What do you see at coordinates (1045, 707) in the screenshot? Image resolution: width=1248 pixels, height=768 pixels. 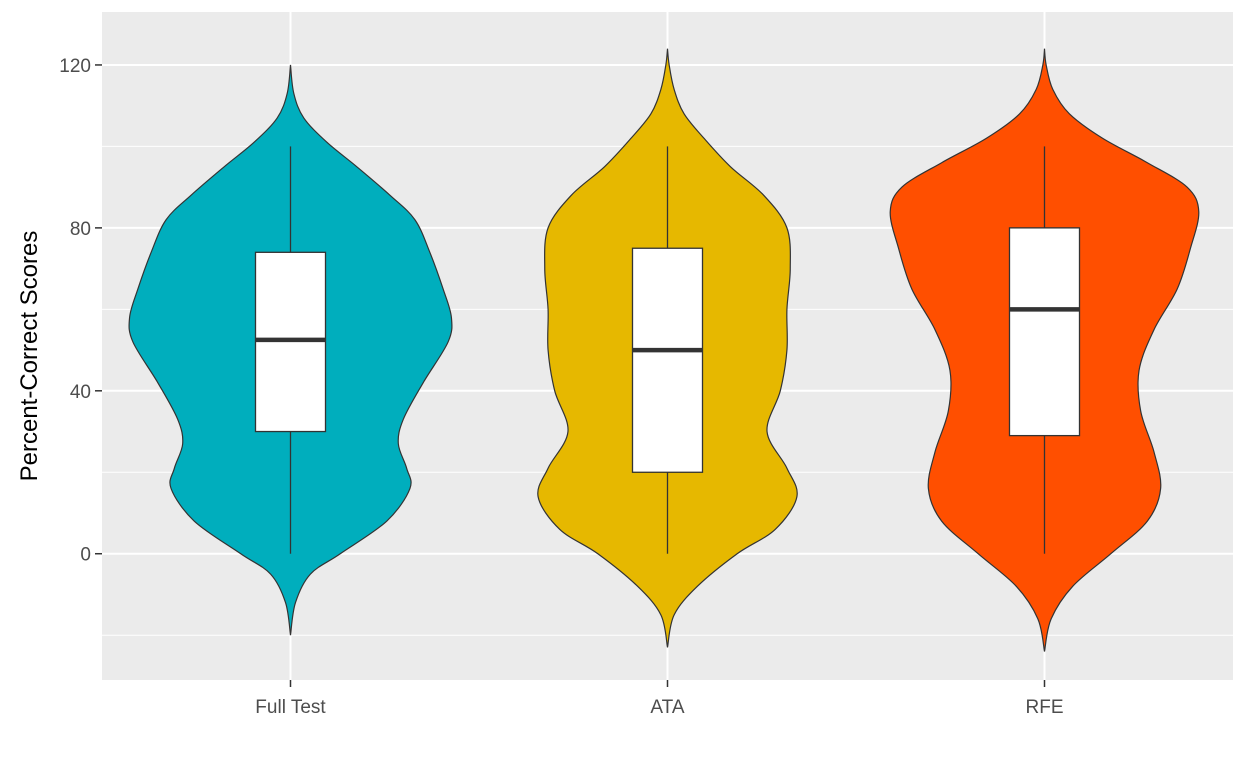 I see `x-tick-label: RFE` at bounding box center [1045, 707].